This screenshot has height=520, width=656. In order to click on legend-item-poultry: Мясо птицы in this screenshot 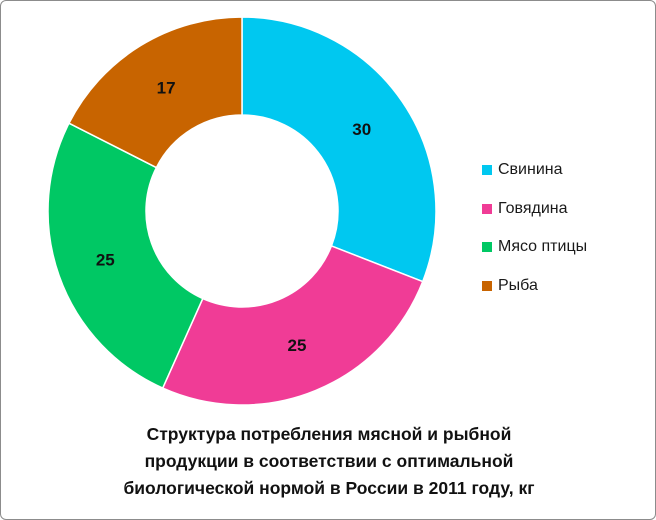, I will do `click(567, 247)`.